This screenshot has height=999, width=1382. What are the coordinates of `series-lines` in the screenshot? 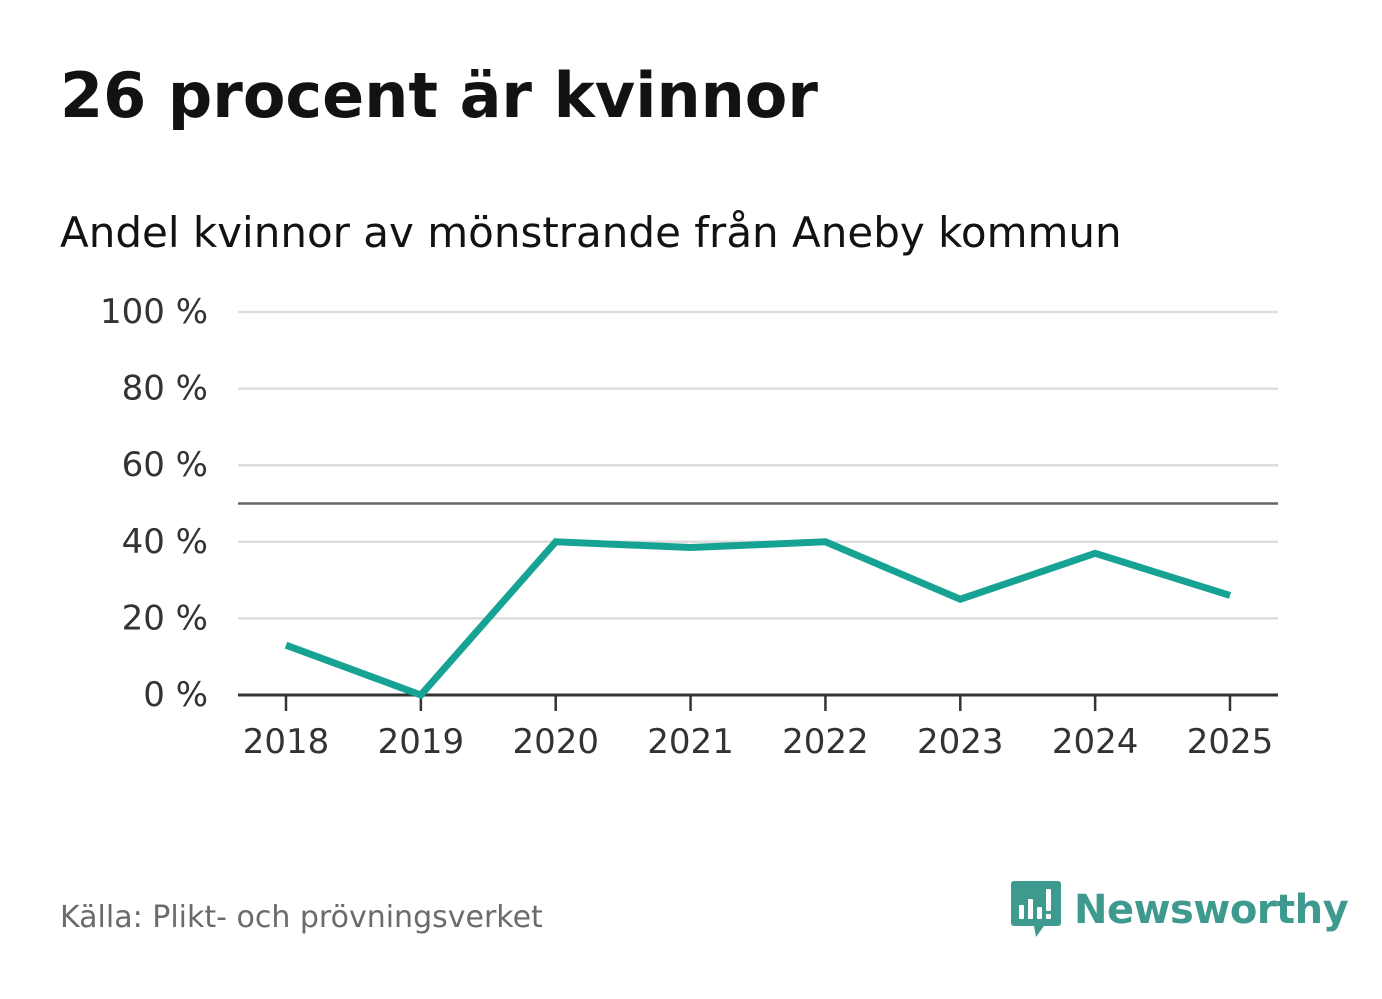 It's located at (758, 619).